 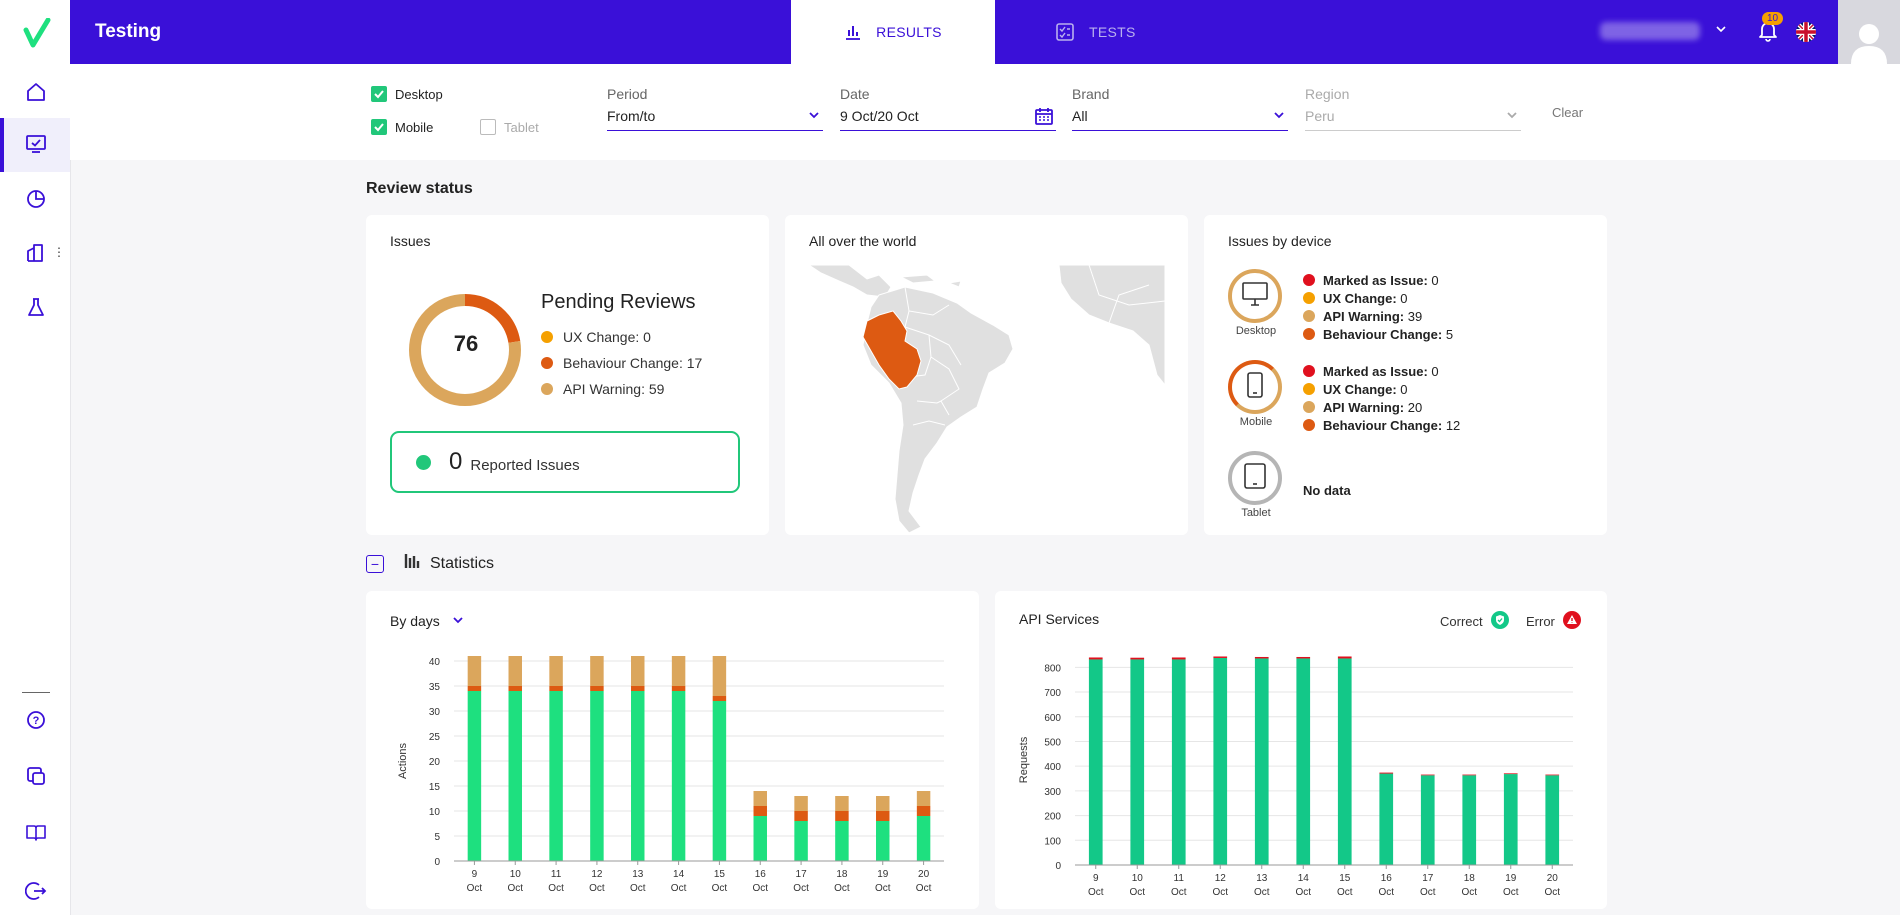 I want to click on calendar-icon, so click(x=1044, y=117).